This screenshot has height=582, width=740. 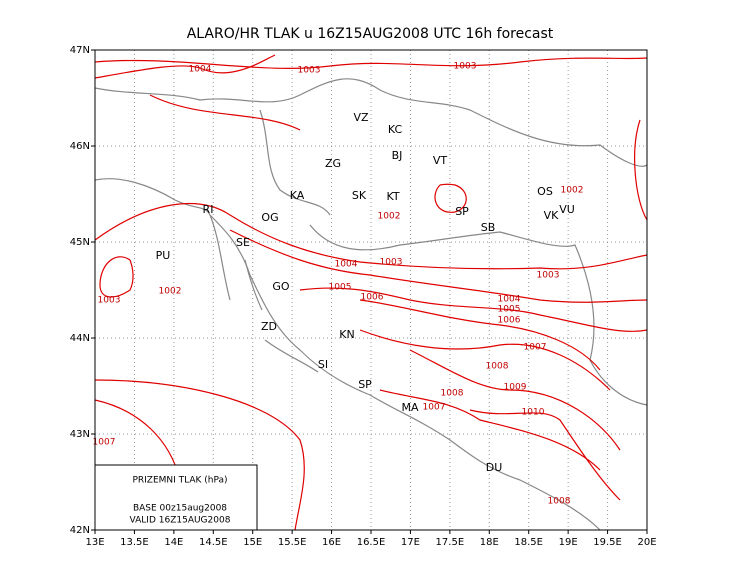 I want to click on city-label: VK, so click(x=552, y=215).